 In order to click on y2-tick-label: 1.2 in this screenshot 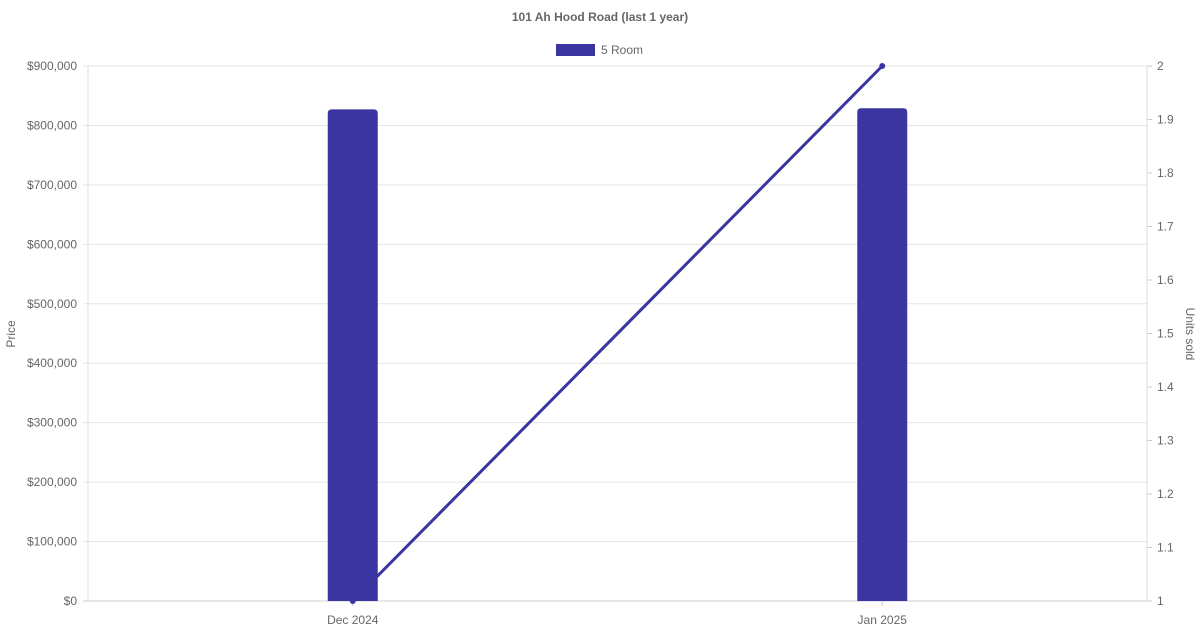, I will do `click(1165, 494)`.